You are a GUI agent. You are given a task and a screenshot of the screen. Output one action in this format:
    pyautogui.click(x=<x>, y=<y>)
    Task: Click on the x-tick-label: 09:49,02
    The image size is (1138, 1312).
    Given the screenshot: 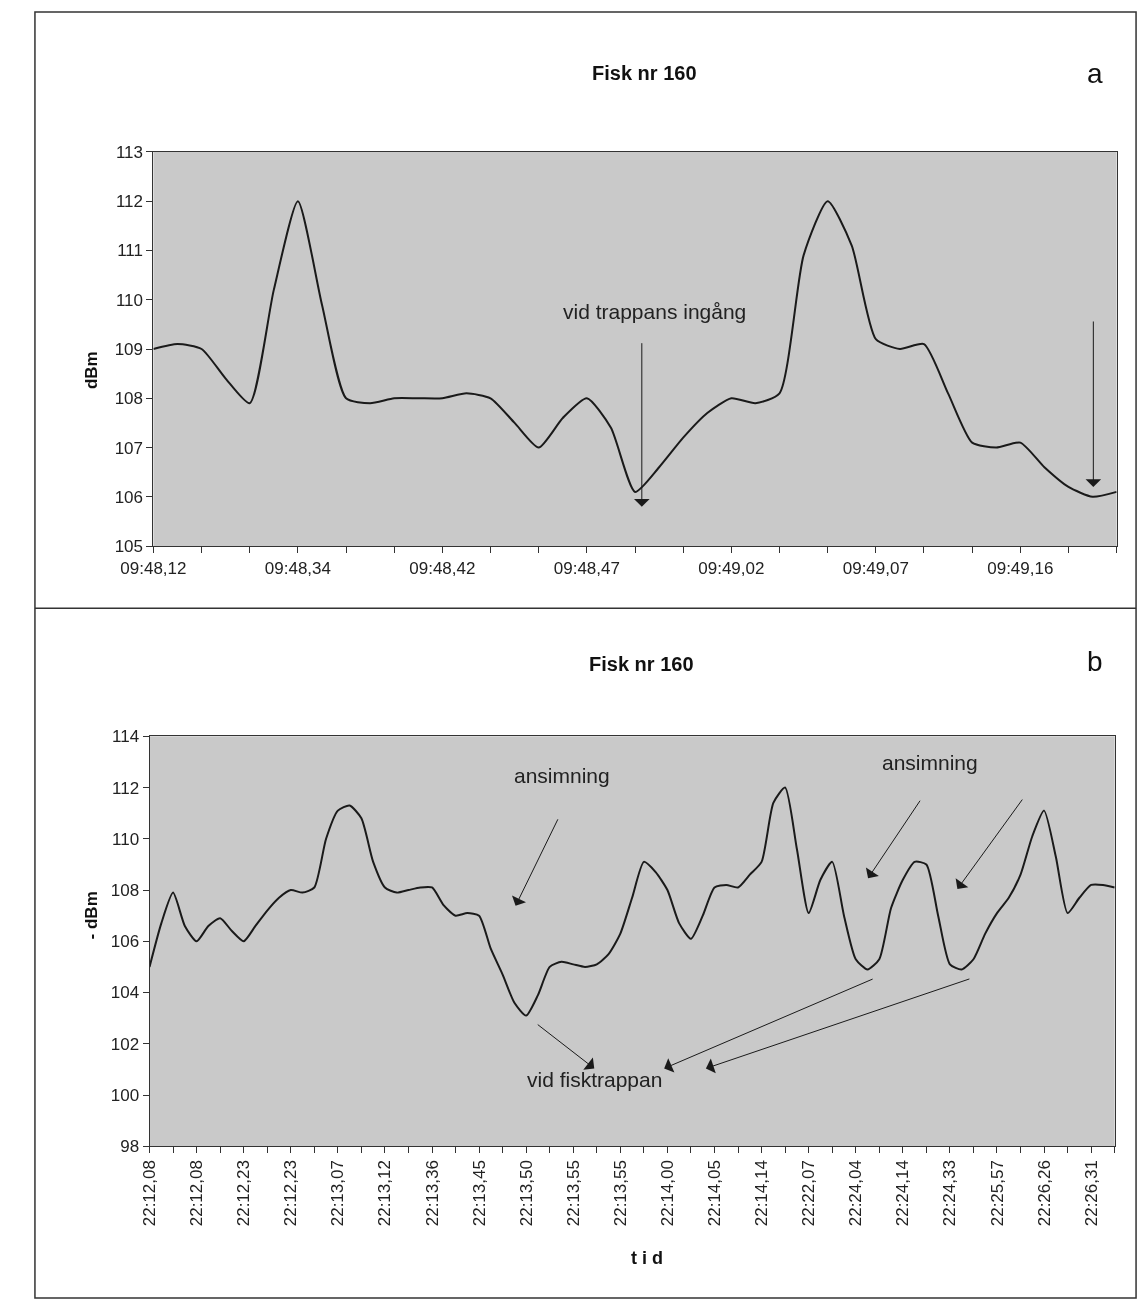 What is the action you would take?
    pyautogui.click(x=731, y=568)
    